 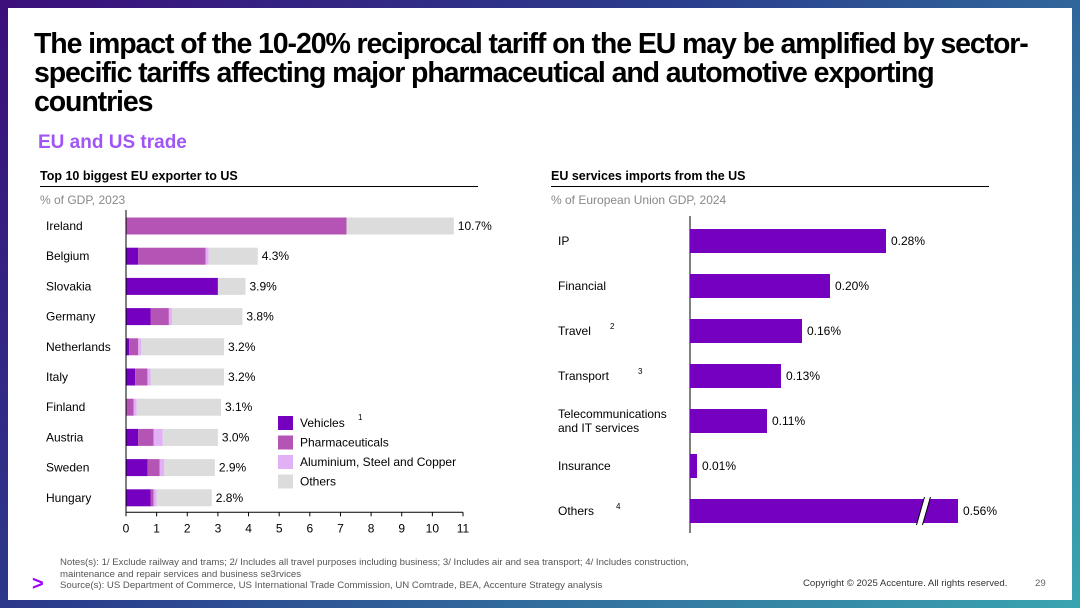 I want to click on x-tick-label: 6, so click(x=309, y=528).